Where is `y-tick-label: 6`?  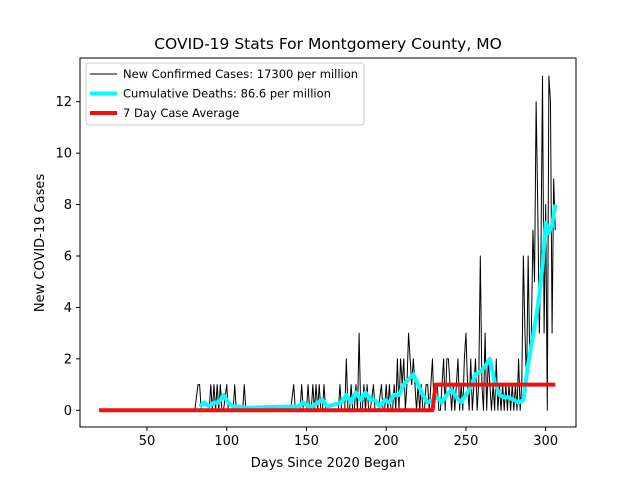
y-tick-label: 6 is located at coordinates (68, 257).